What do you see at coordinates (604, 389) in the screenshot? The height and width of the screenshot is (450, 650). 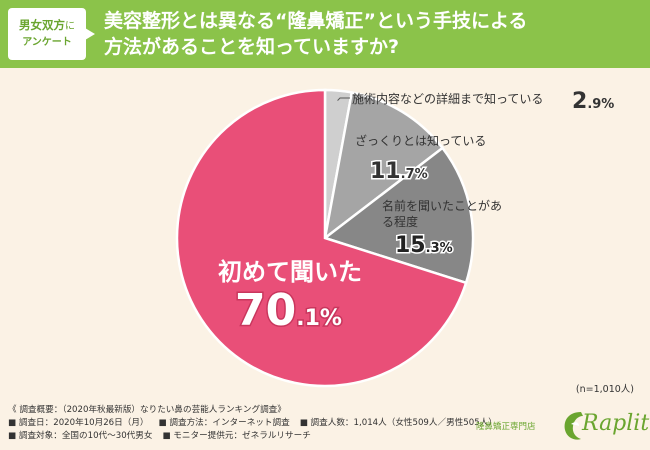 I see `sample-size-note: (n=1,010人)` at bounding box center [604, 389].